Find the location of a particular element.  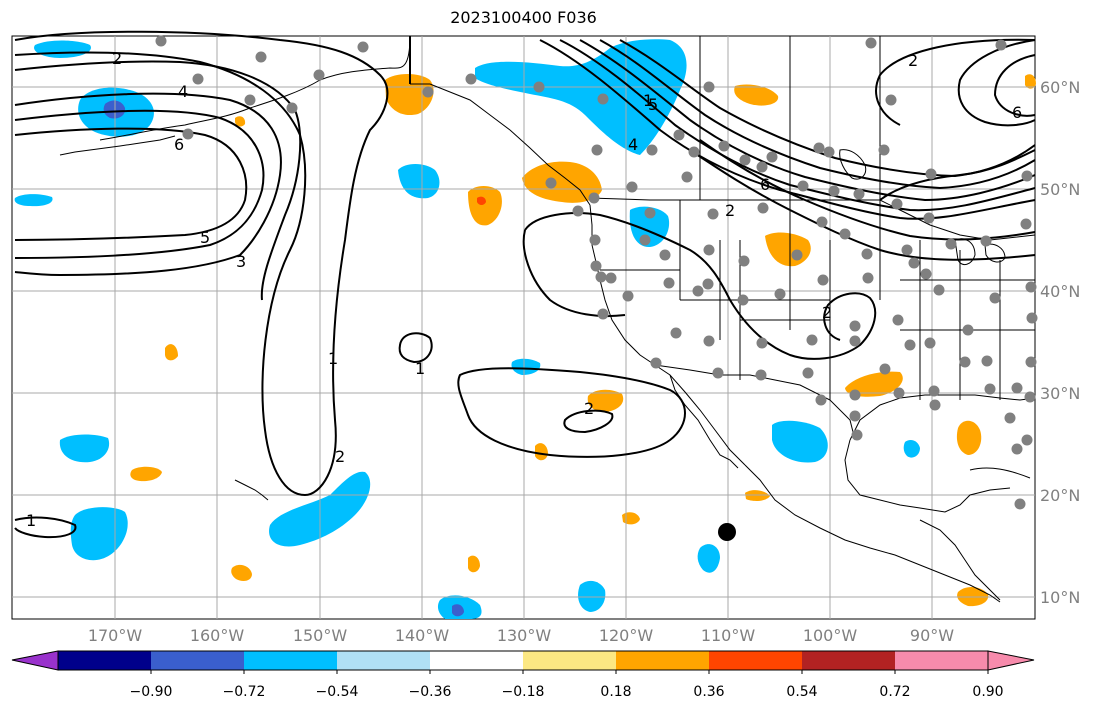

neg-region-gulf is located at coordinates (581, 97).